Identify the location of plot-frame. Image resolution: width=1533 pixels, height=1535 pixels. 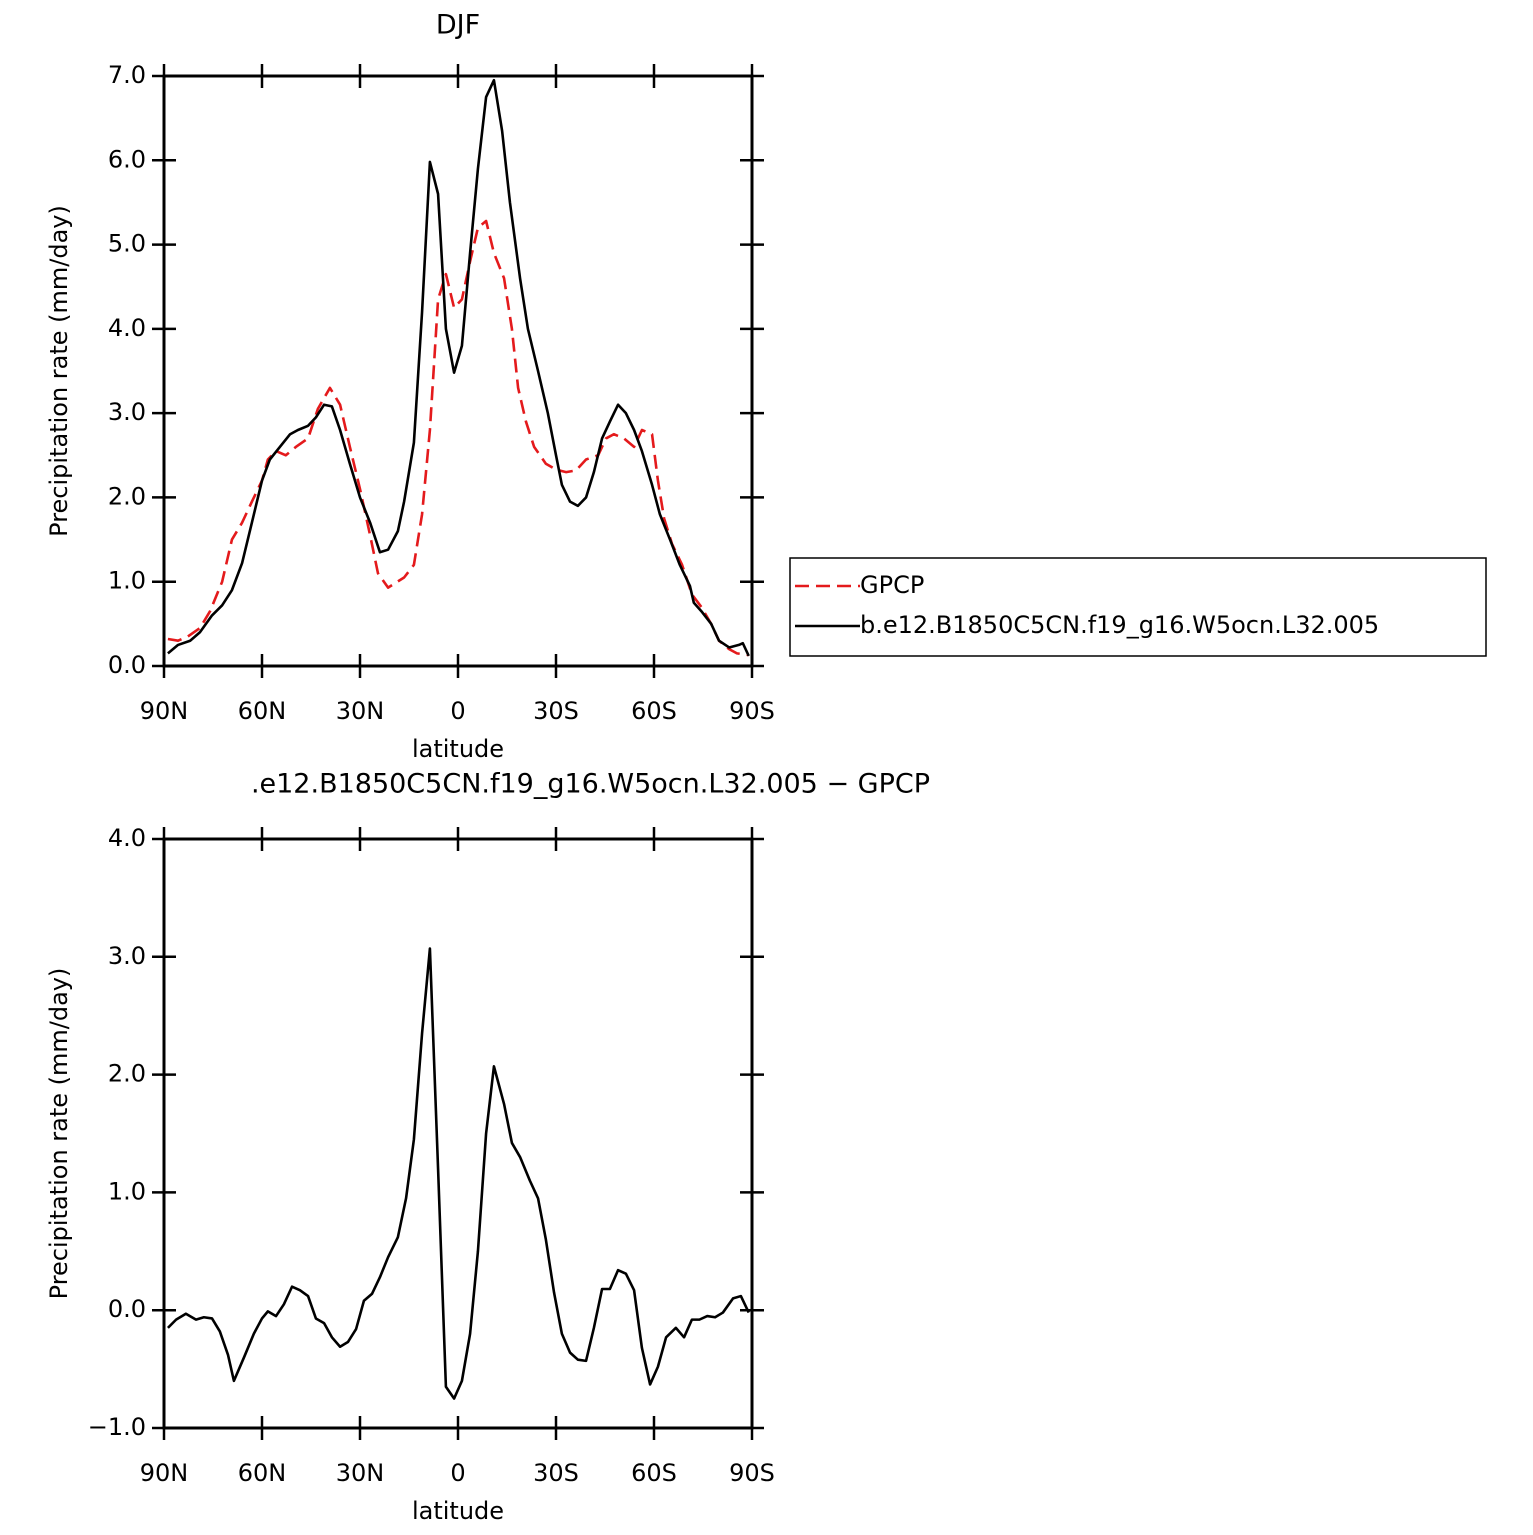
(458, 371).